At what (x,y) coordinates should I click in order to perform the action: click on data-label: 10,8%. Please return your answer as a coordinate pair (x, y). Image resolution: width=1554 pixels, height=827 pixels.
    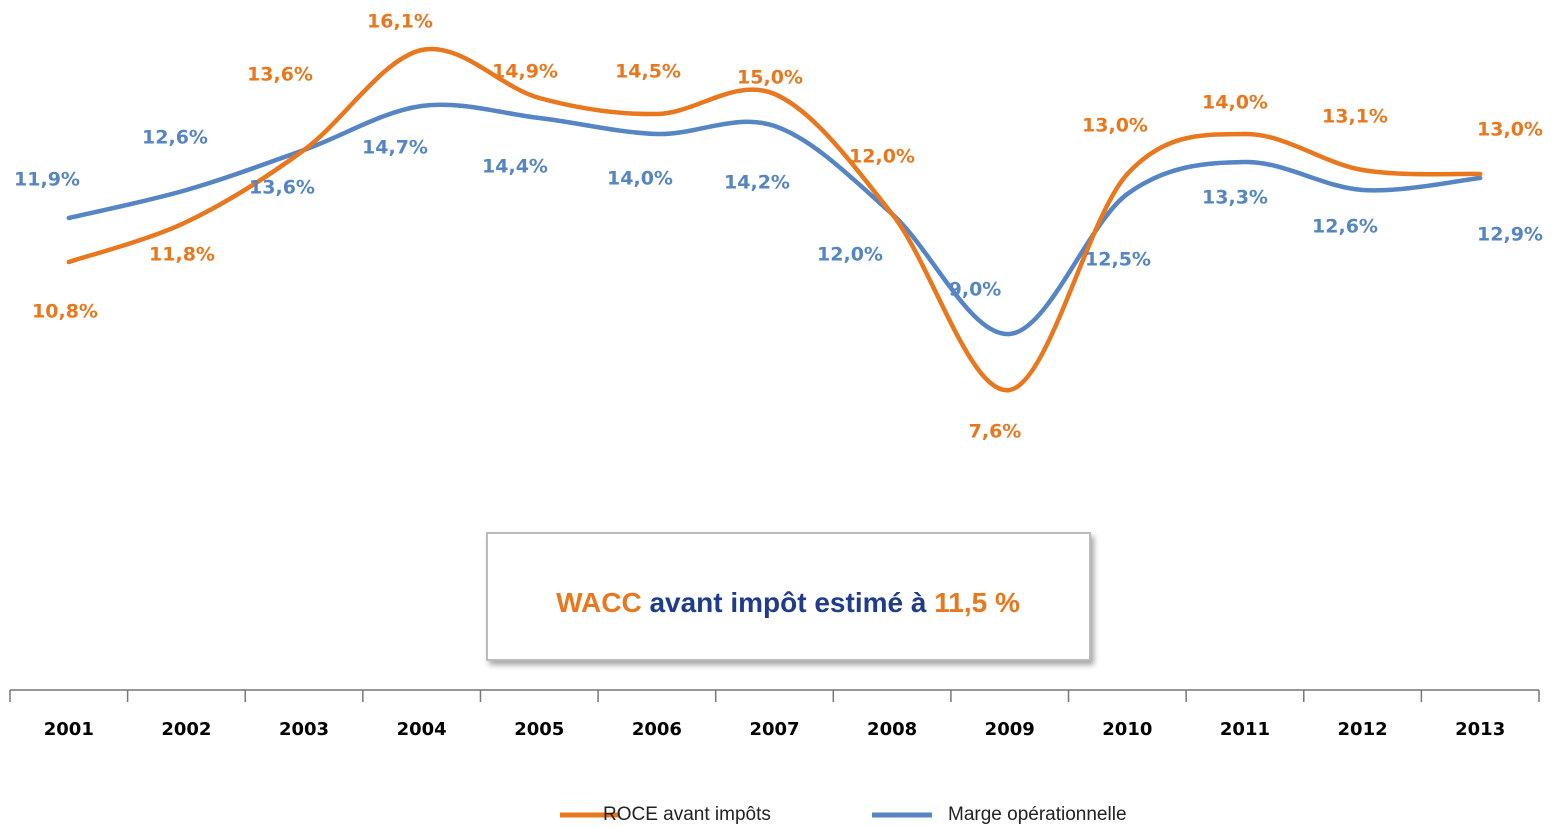
    Looking at the image, I should click on (65, 312).